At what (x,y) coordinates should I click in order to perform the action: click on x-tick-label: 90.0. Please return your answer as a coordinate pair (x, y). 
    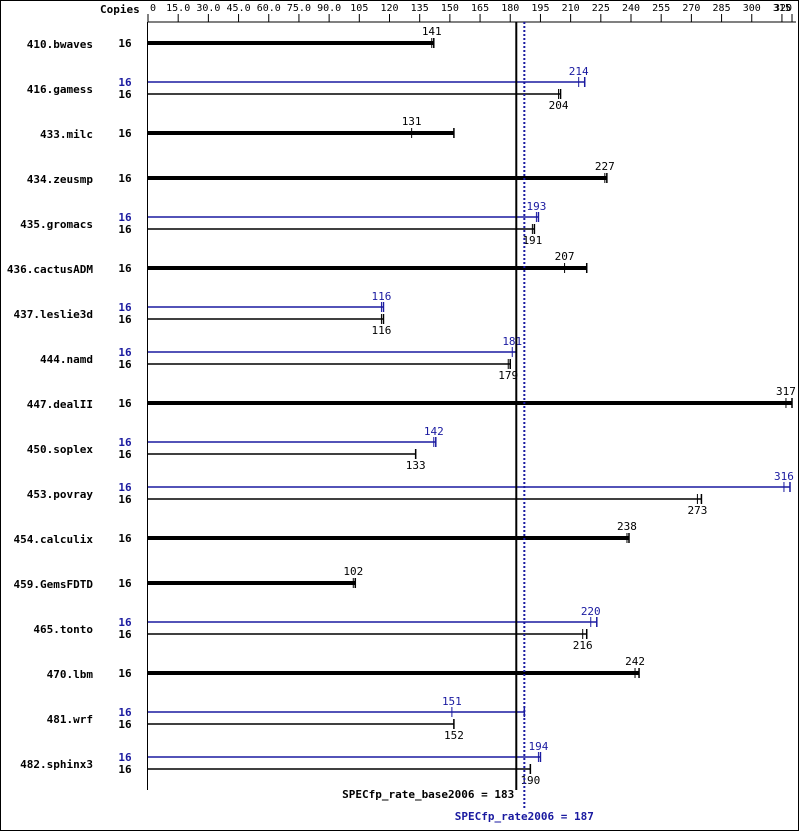
    Looking at the image, I should click on (329, 8).